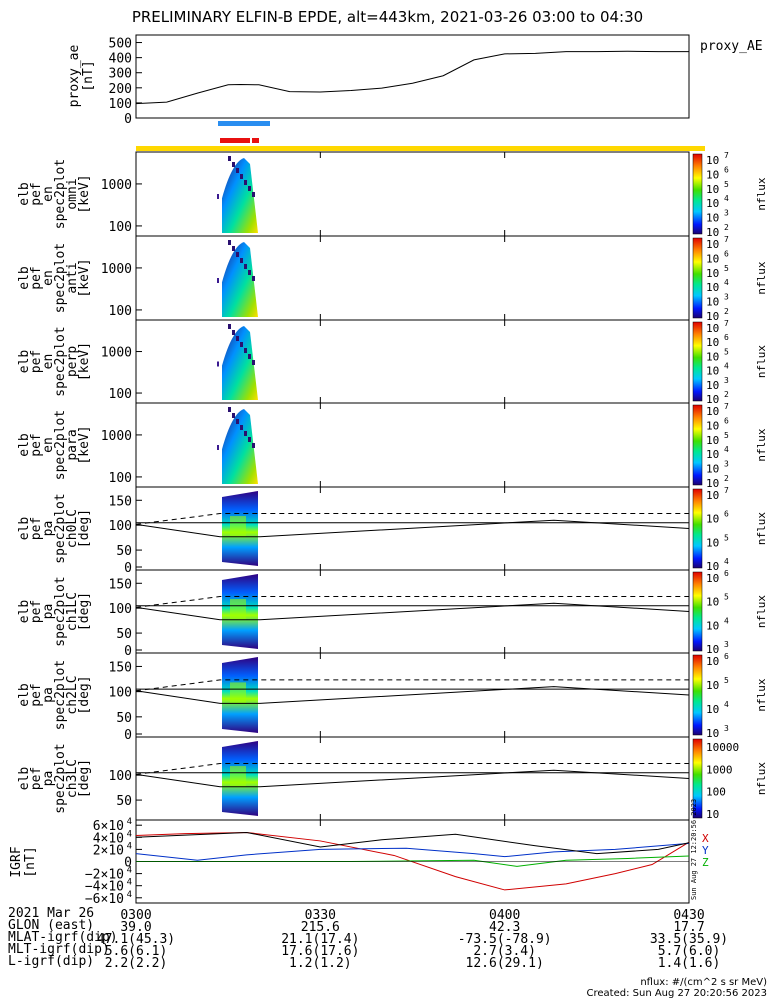 Image resolution: width=775 pixels, height=1000 pixels. Describe the element at coordinates (689, 963) in the screenshot. I see `ephemeris-value: 1.4(1.6)` at that location.